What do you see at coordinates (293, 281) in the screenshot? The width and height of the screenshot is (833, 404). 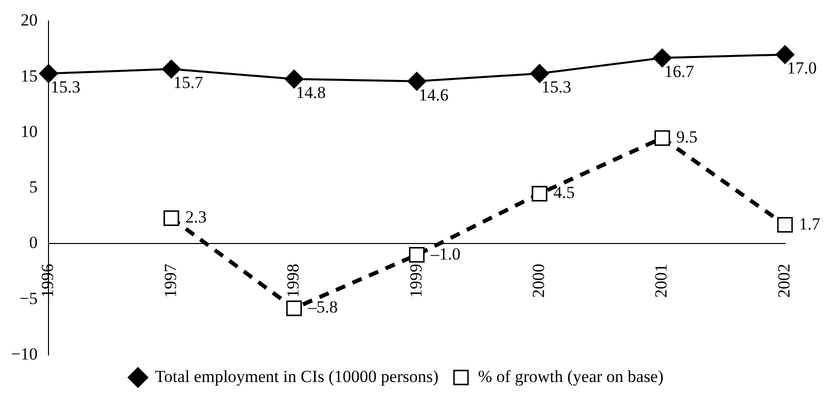 I see `x-tick-label: 1998` at bounding box center [293, 281].